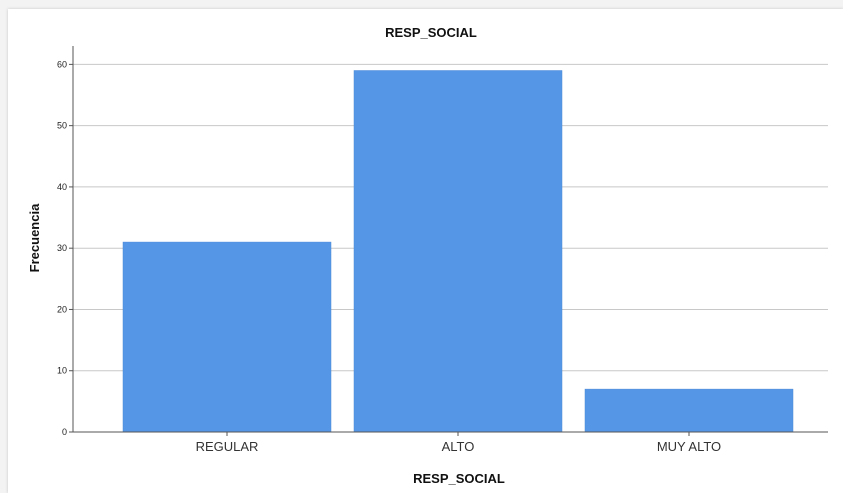 The width and height of the screenshot is (843, 493). Describe the element at coordinates (689, 446) in the screenshot. I see `x-tick-label: MUY ALTO` at that location.